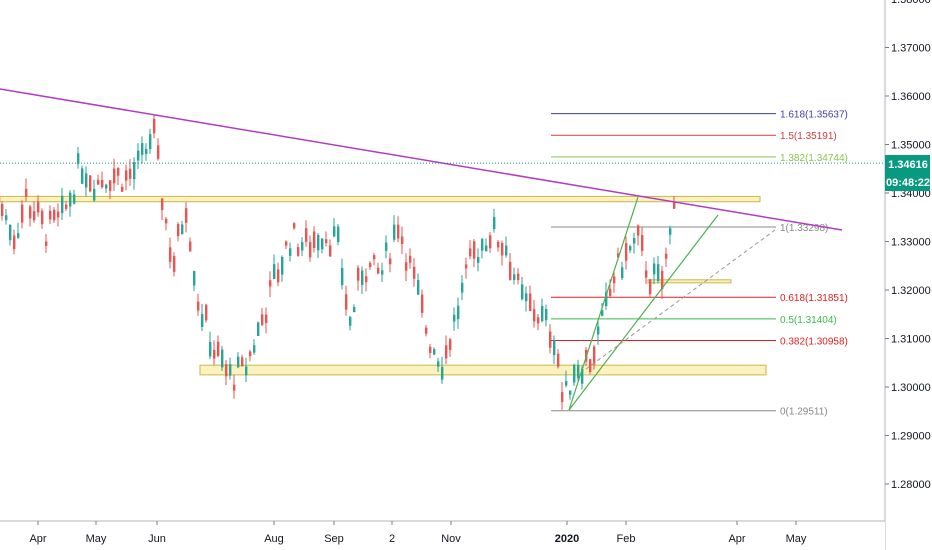 This screenshot has height=550, width=932. What do you see at coordinates (483, 370) in the screenshot?
I see `support-zone` at bounding box center [483, 370].